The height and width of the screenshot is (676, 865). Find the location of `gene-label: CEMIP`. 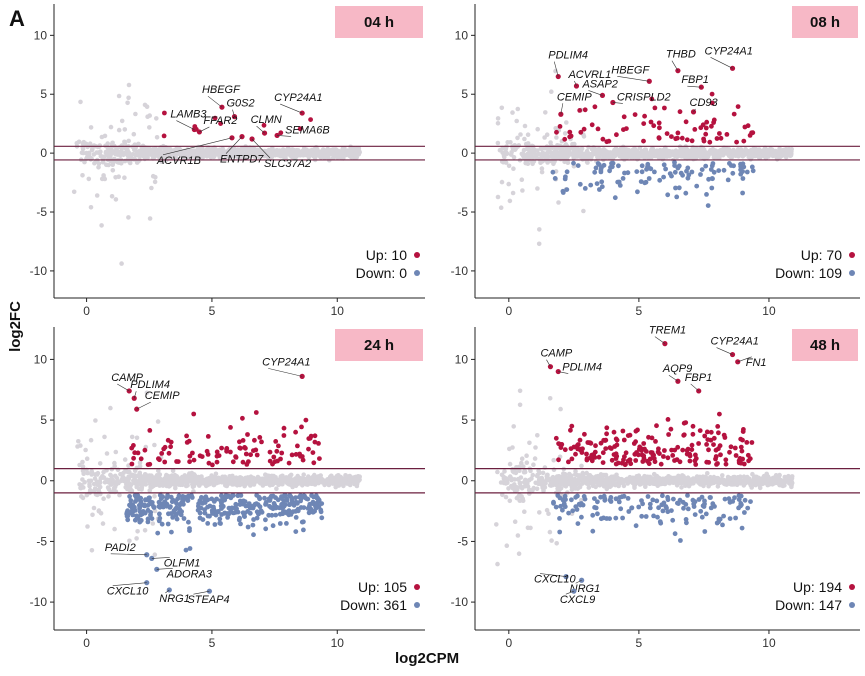

gene-label: CEMIP is located at coordinates (575, 97).